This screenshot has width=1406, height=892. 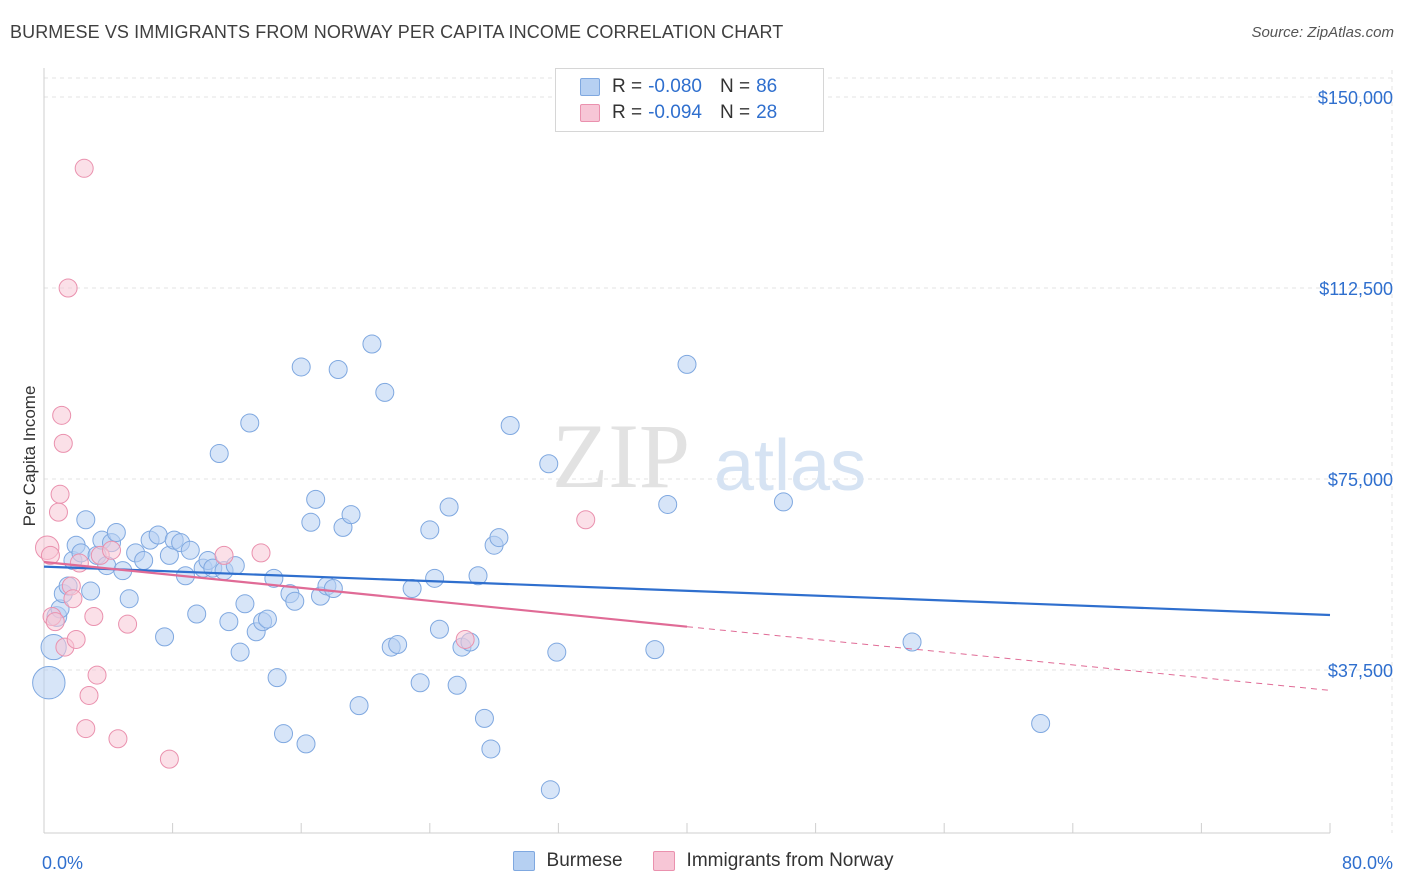 I want to click on norway-trend-line, so click(x=365, y=594).